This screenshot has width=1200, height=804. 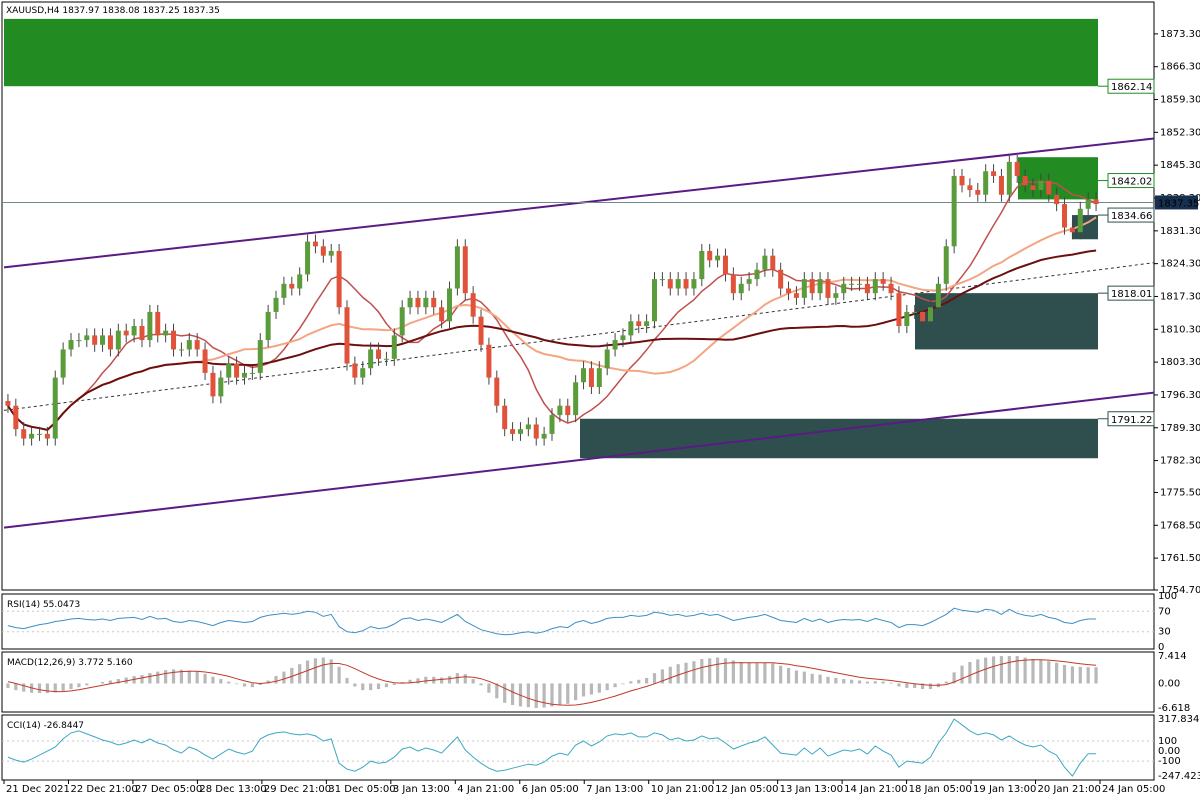 I want to click on x-tick-label: 3 Jan 13:00, so click(x=421, y=789).